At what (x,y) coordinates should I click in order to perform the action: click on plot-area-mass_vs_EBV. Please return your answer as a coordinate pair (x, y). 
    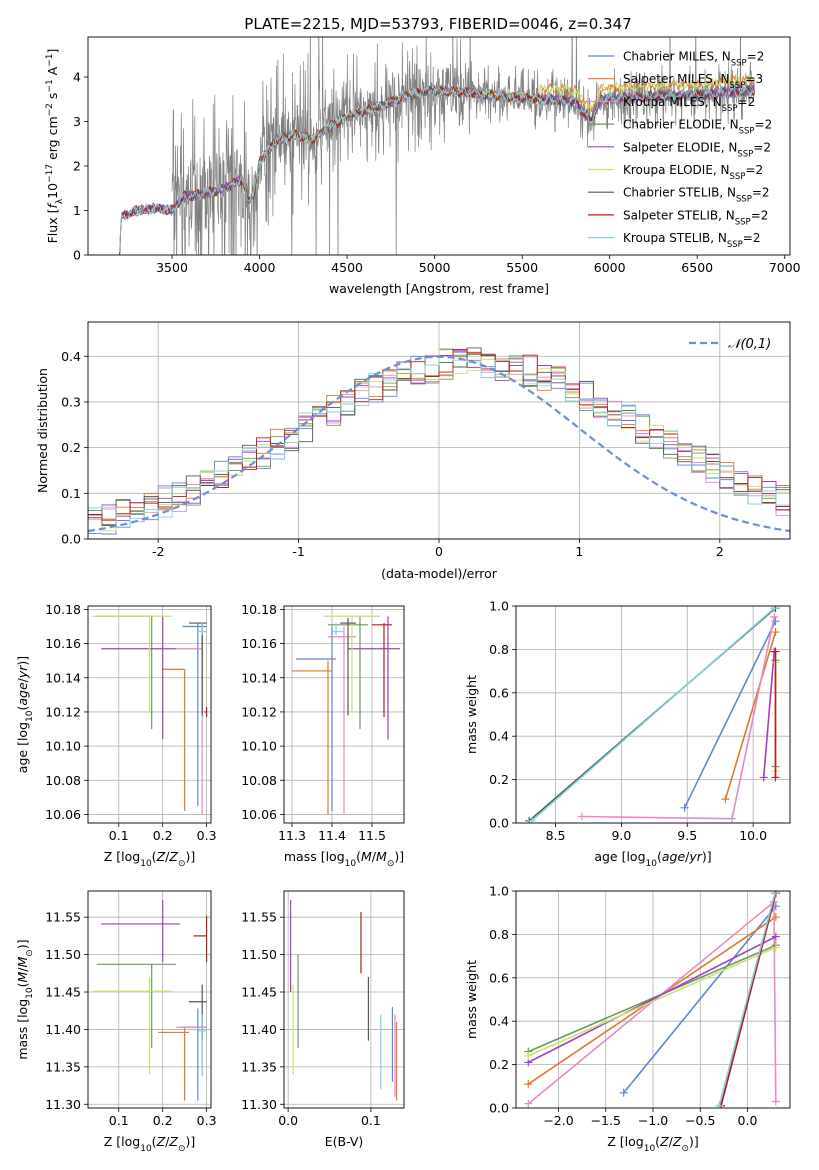
    Looking at the image, I should click on (344, 1000).